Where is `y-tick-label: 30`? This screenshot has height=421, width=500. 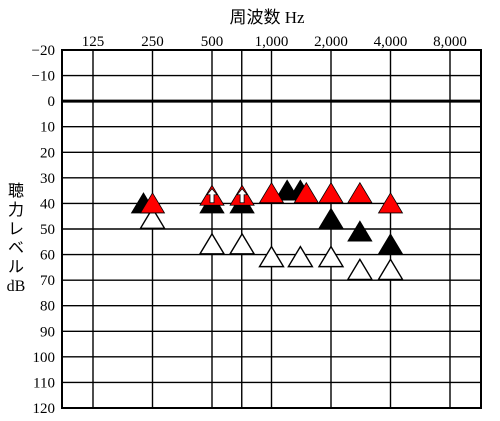 y-tick-label: 30 is located at coordinates (47, 179).